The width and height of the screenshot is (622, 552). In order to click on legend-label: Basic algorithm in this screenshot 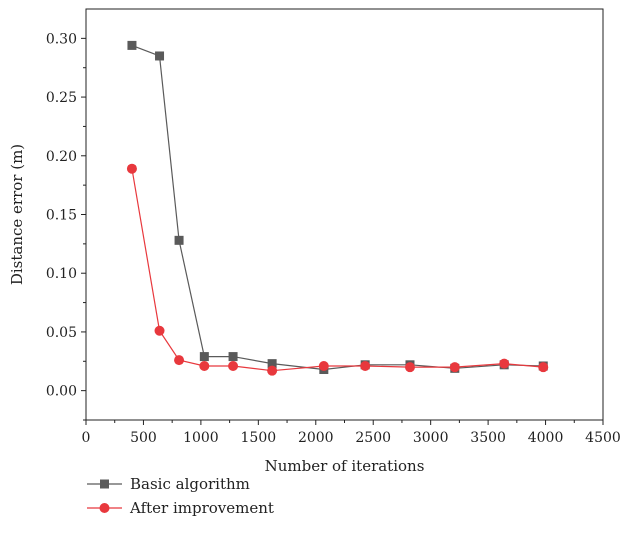, I will do `click(190, 484)`.